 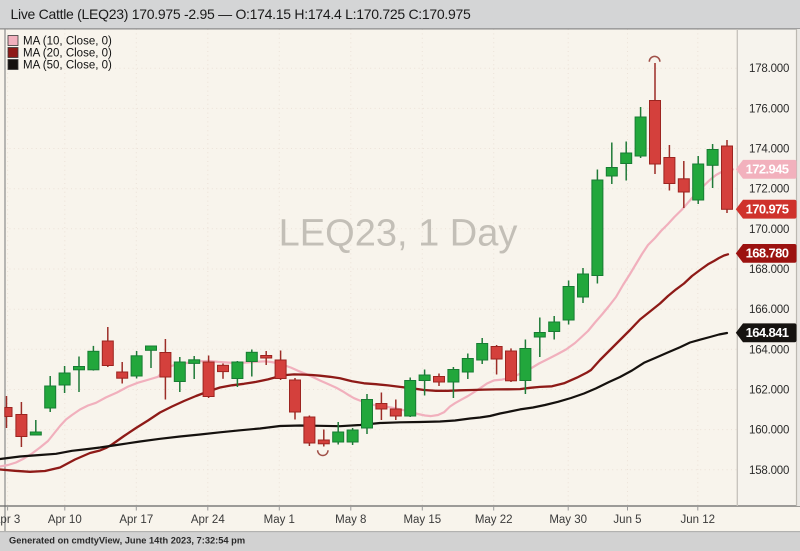 What do you see at coordinates (67, 66) in the screenshot?
I see `svg-text: MA (50, Close, 0)` at bounding box center [67, 66].